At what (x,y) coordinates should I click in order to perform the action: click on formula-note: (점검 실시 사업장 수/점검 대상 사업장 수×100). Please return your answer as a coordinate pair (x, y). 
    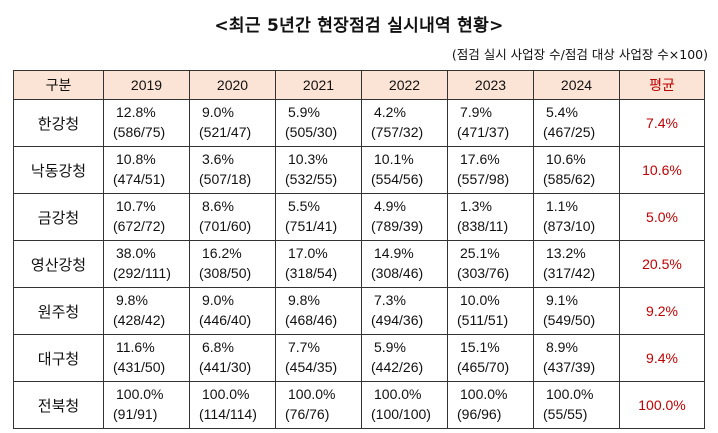
    Looking at the image, I should click on (579, 54).